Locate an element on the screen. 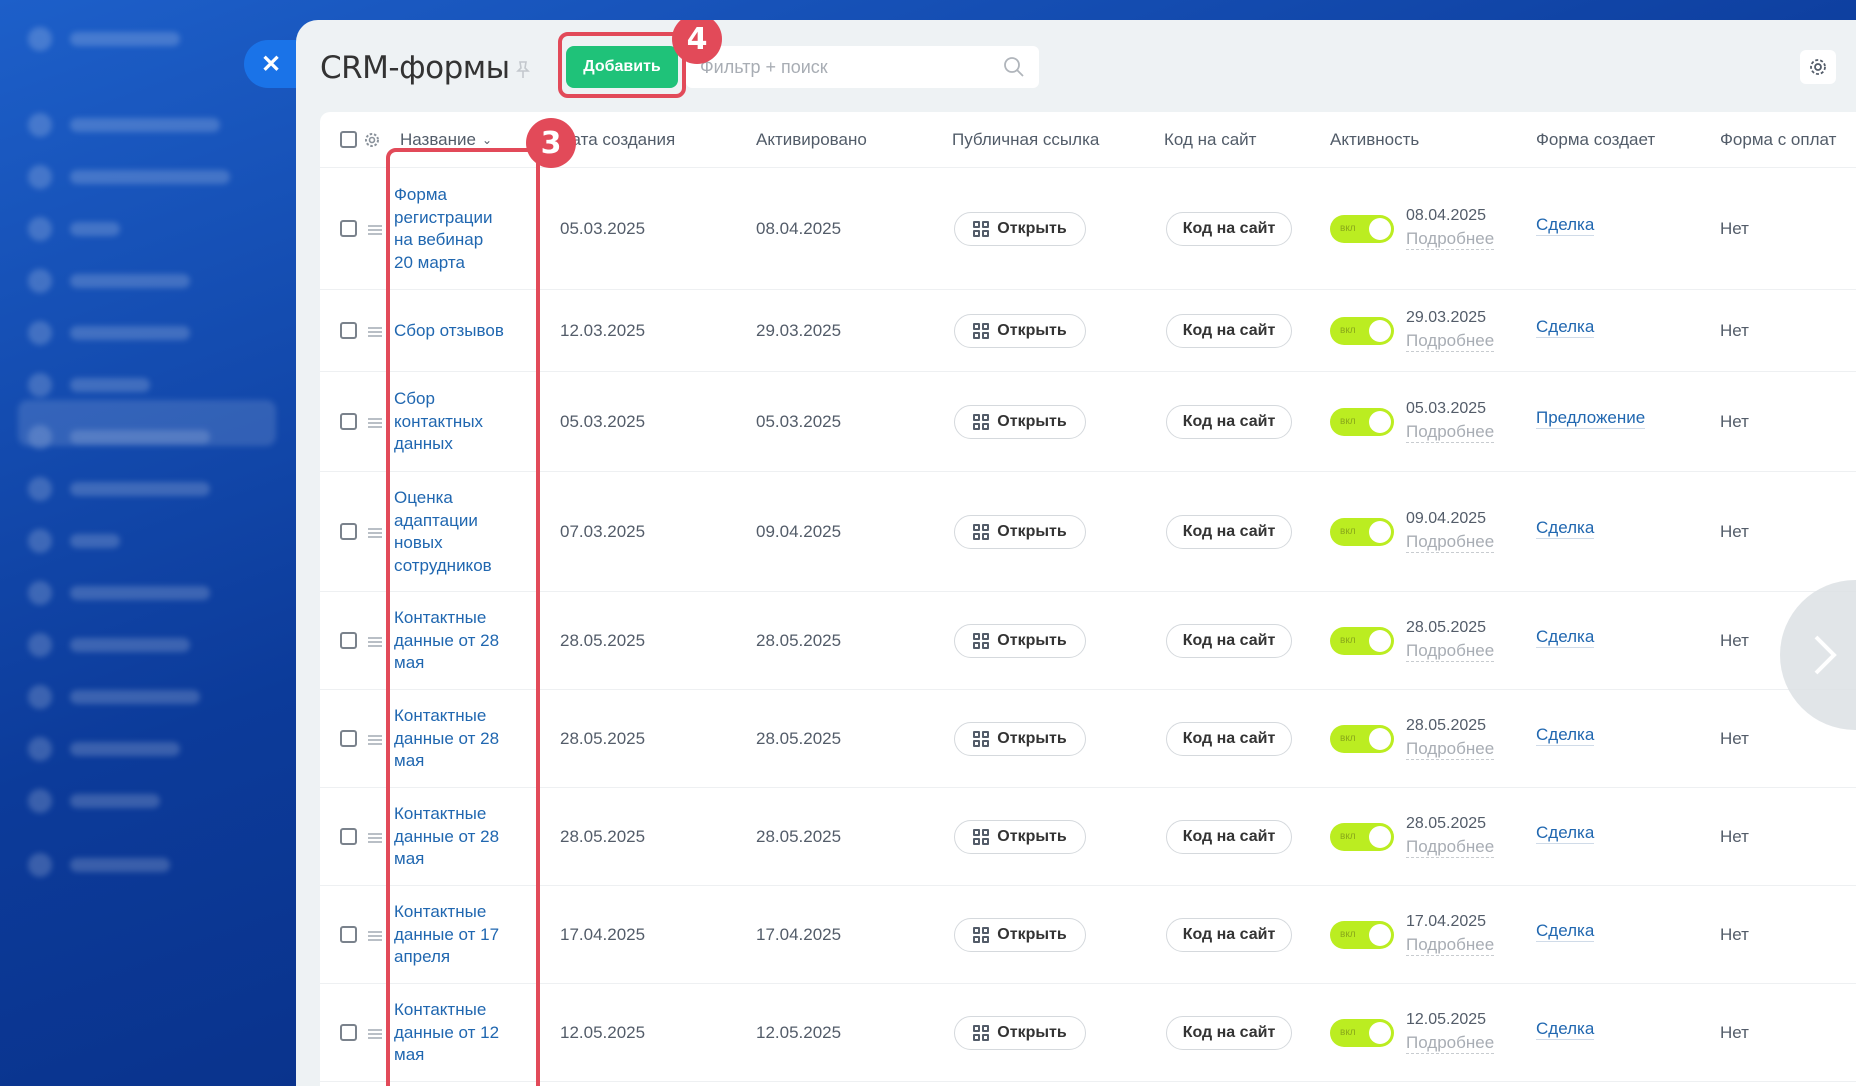 The height and width of the screenshot is (1086, 1856). search-box is located at coordinates (862, 67).